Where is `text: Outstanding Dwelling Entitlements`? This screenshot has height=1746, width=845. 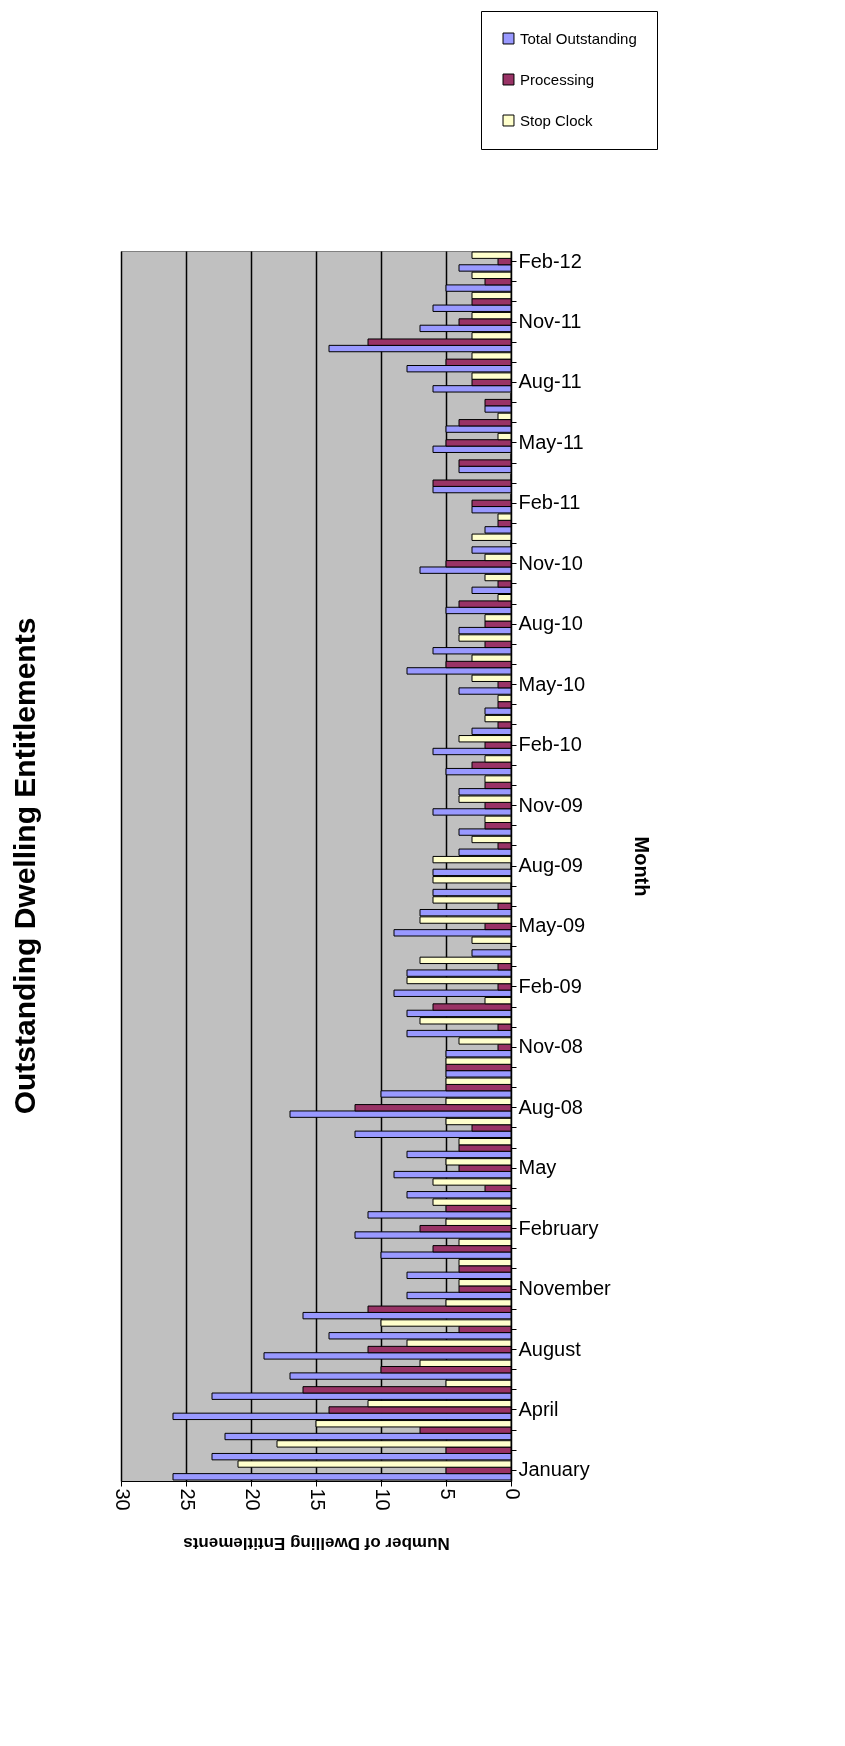
text: Outstanding Dwelling Entitlements is located at coordinates (24, 866).